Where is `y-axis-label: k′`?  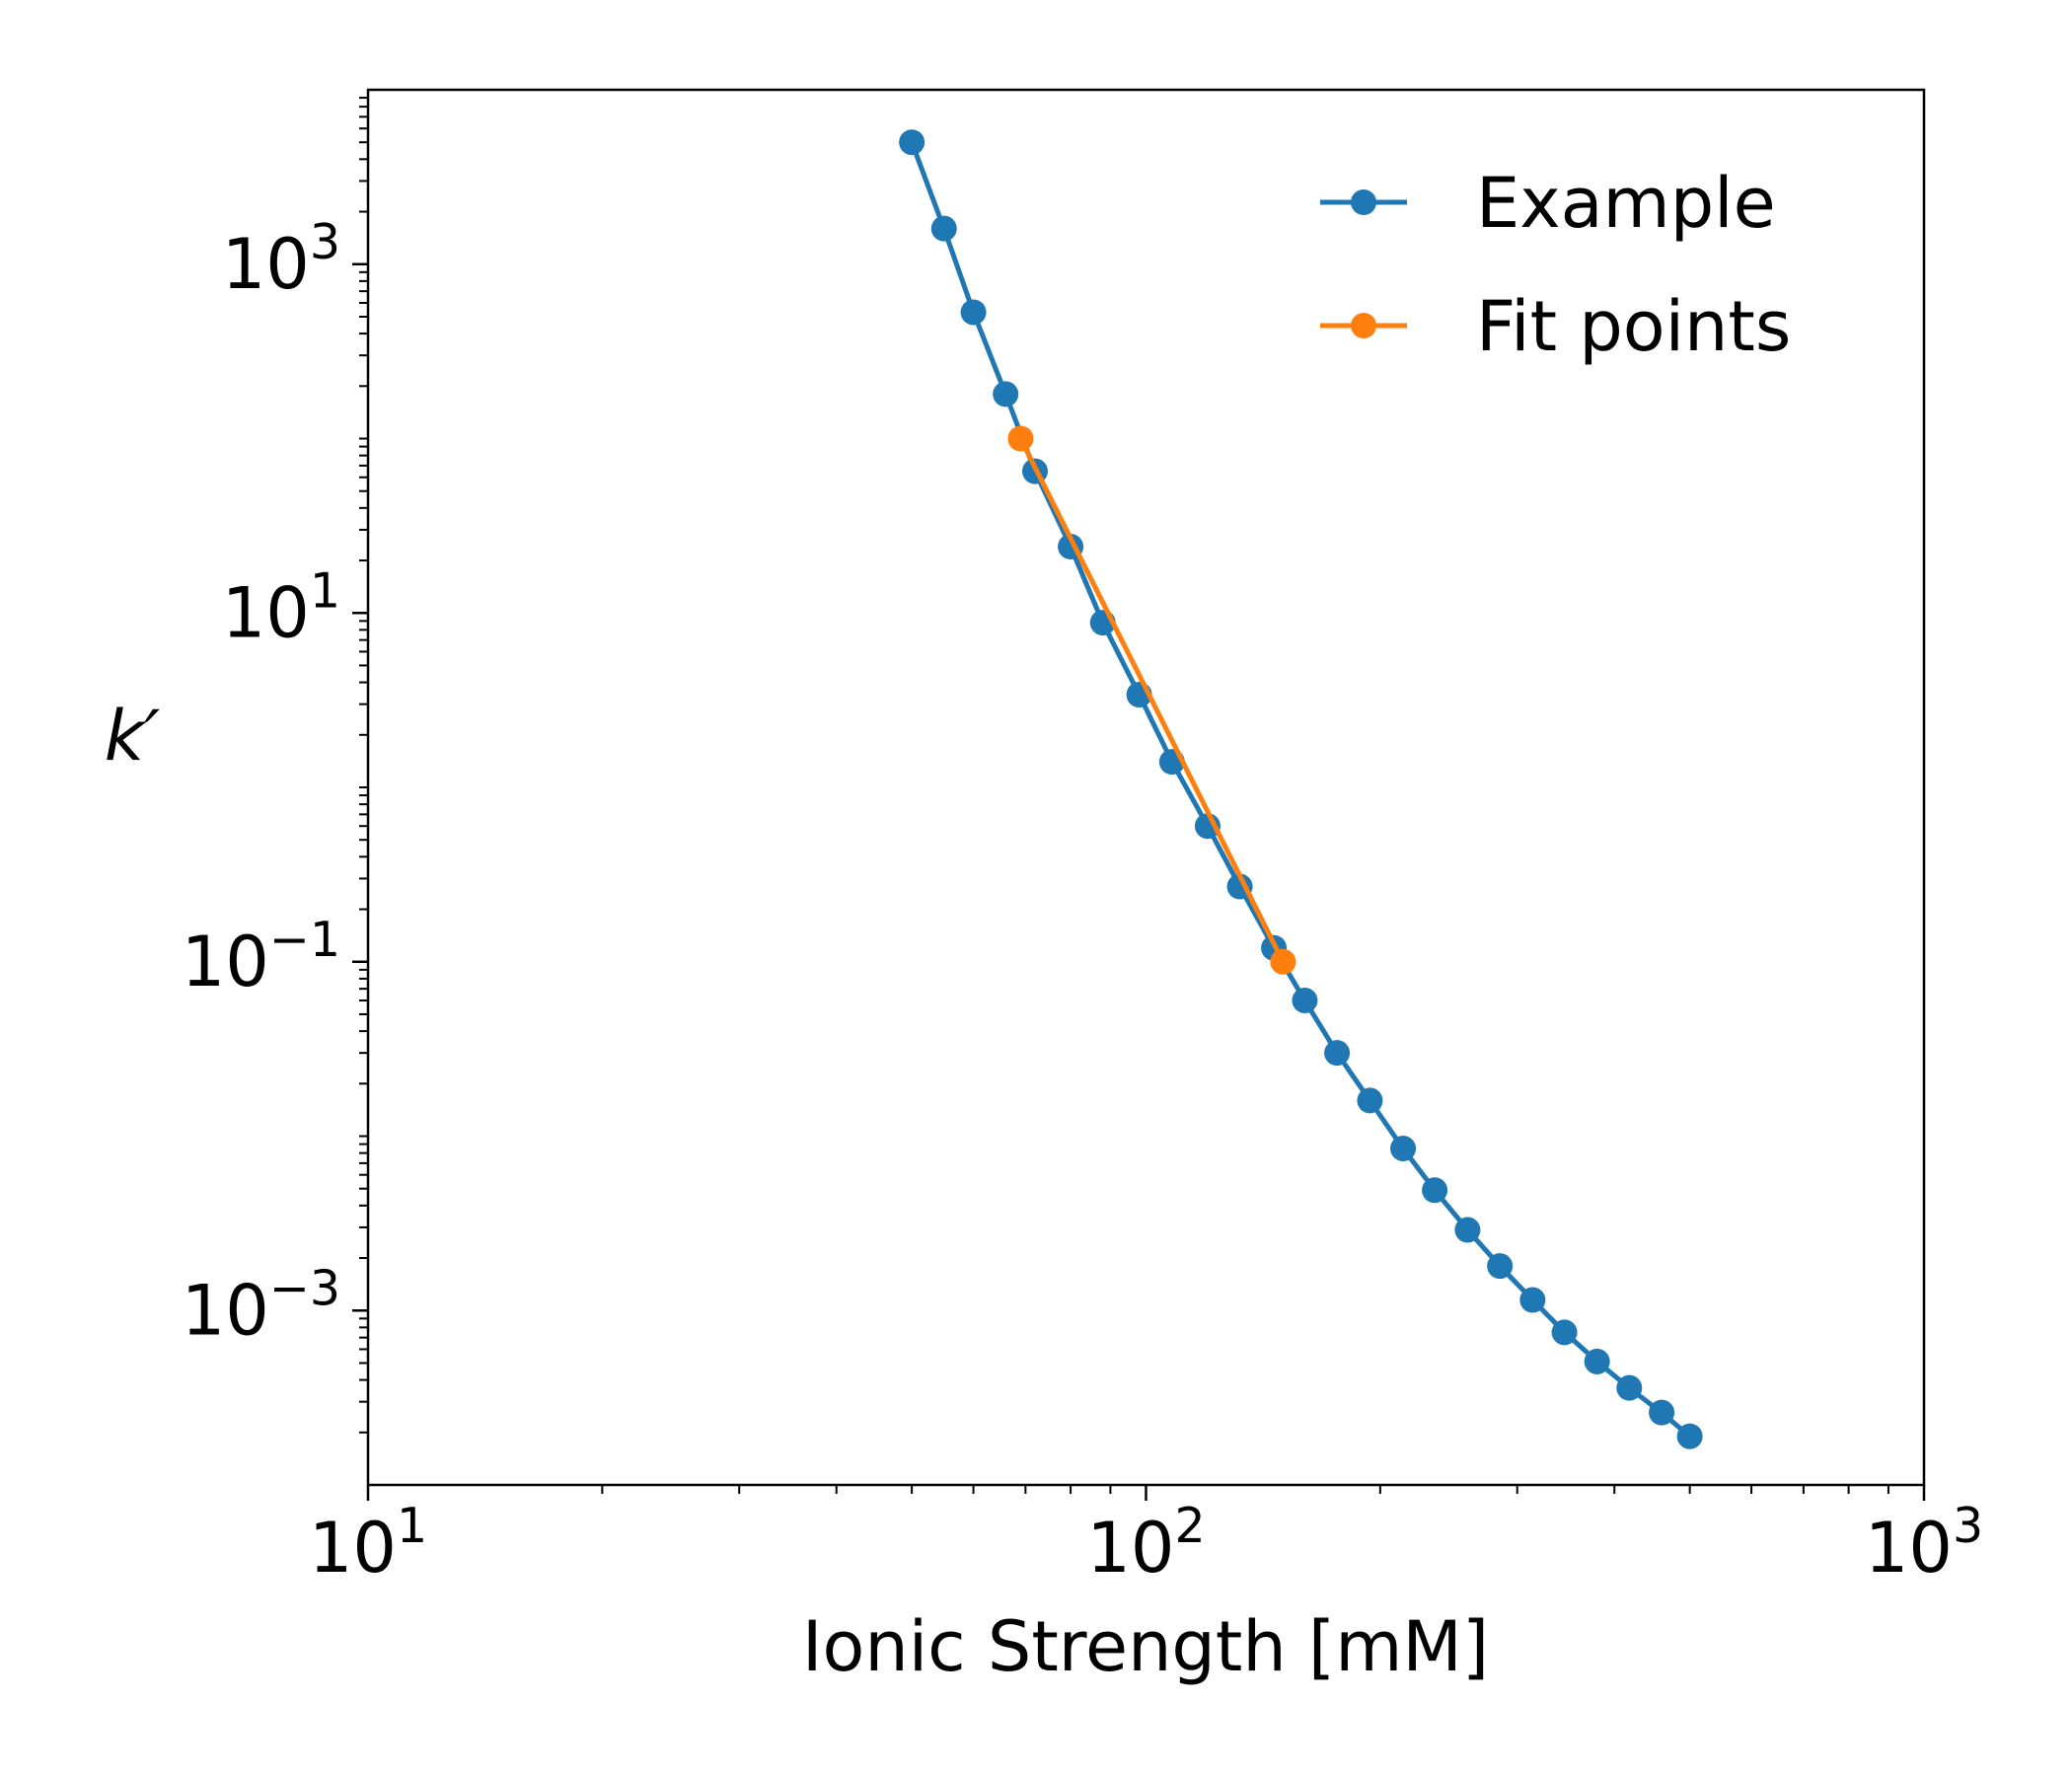 y-axis-label: k′ is located at coordinates (133, 736).